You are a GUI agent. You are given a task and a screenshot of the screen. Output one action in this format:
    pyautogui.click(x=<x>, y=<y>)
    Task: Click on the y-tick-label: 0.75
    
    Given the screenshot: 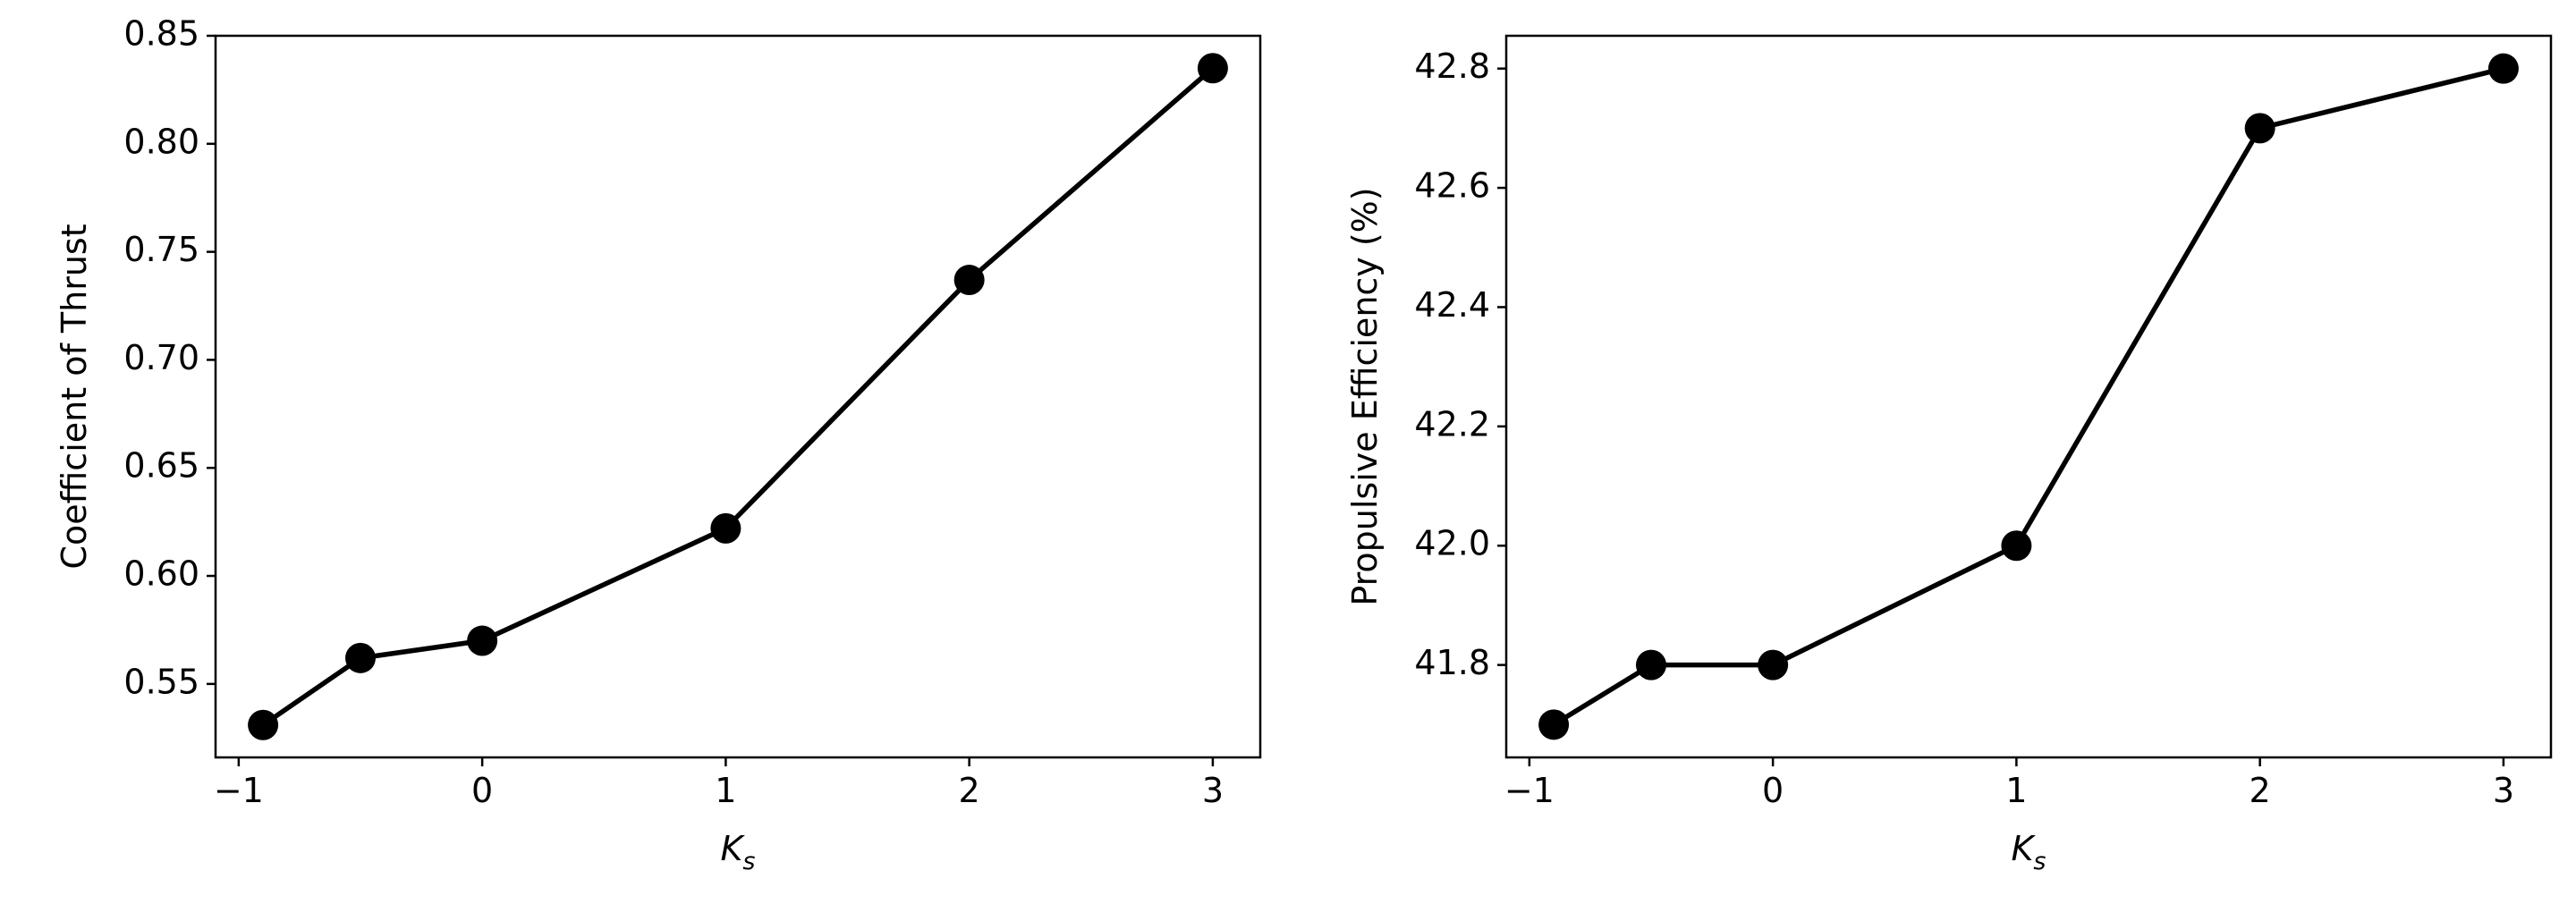 What is the action you would take?
    pyautogui.click(x=161, y=250)
    